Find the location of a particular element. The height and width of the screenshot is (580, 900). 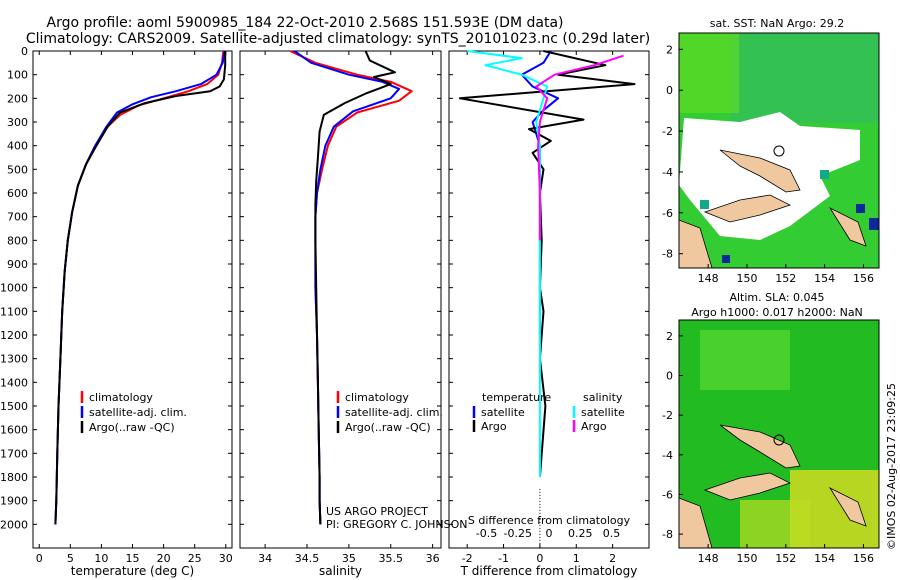

depth-tick-label: 700 is located at coordinates (17, 217).